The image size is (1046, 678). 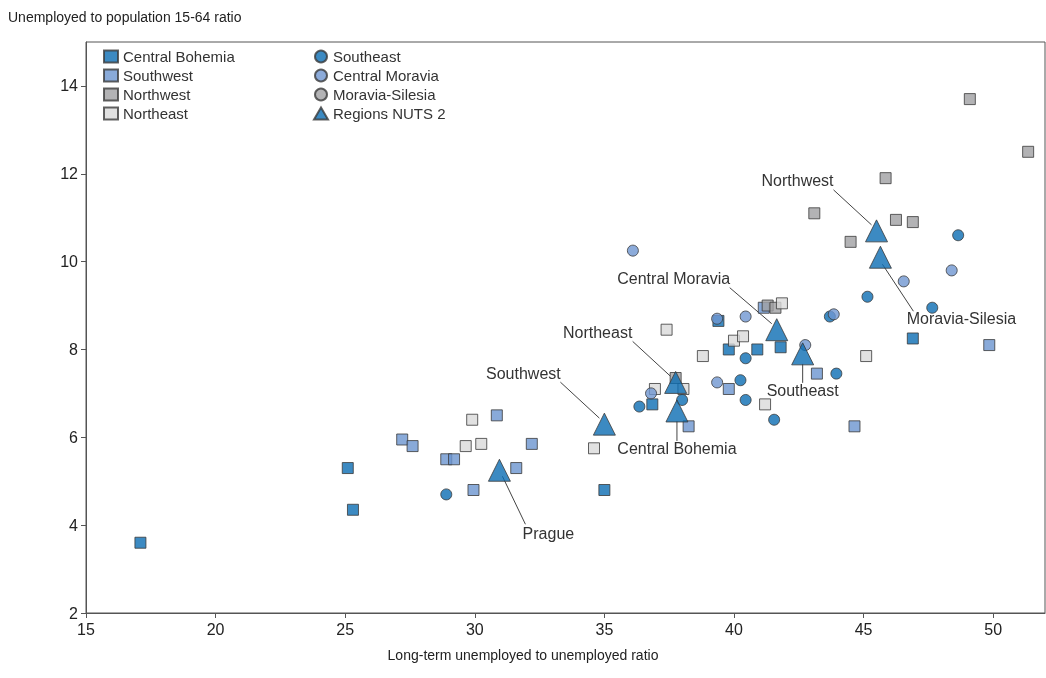 I want to click on annotation: Southeast, so click(x=803, y=391).